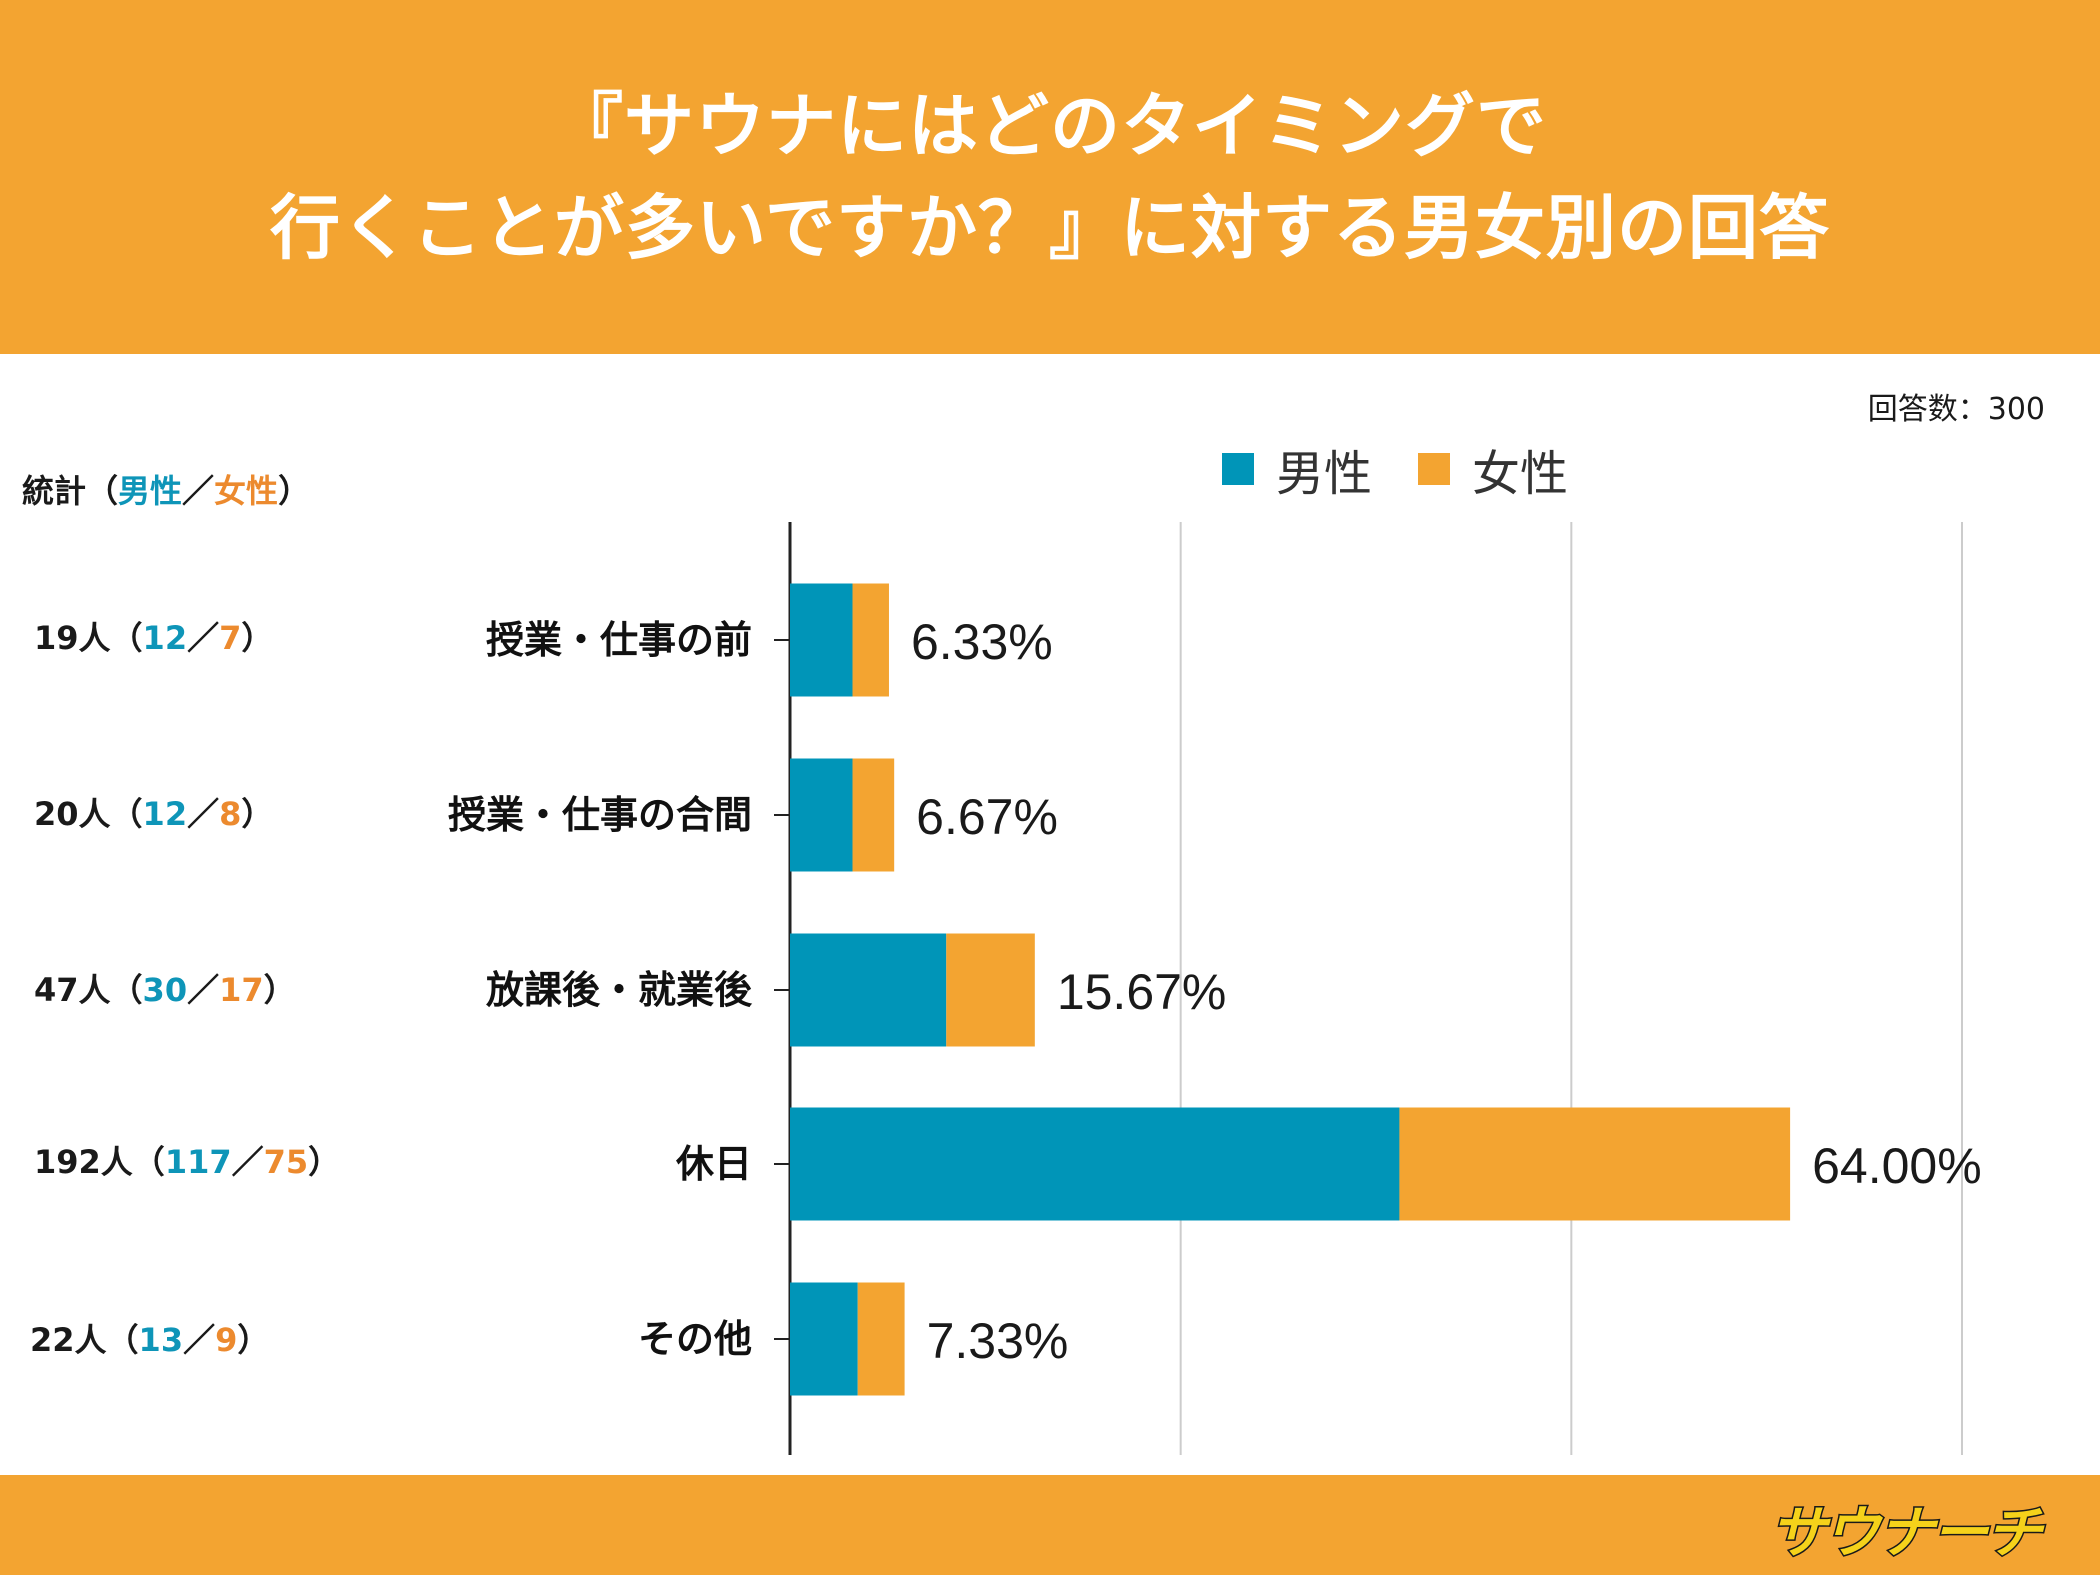 Image resolution: width=2100 pixels, height=1575 pixels. I want to click on legend-swatch-female, so click(1434, 469).